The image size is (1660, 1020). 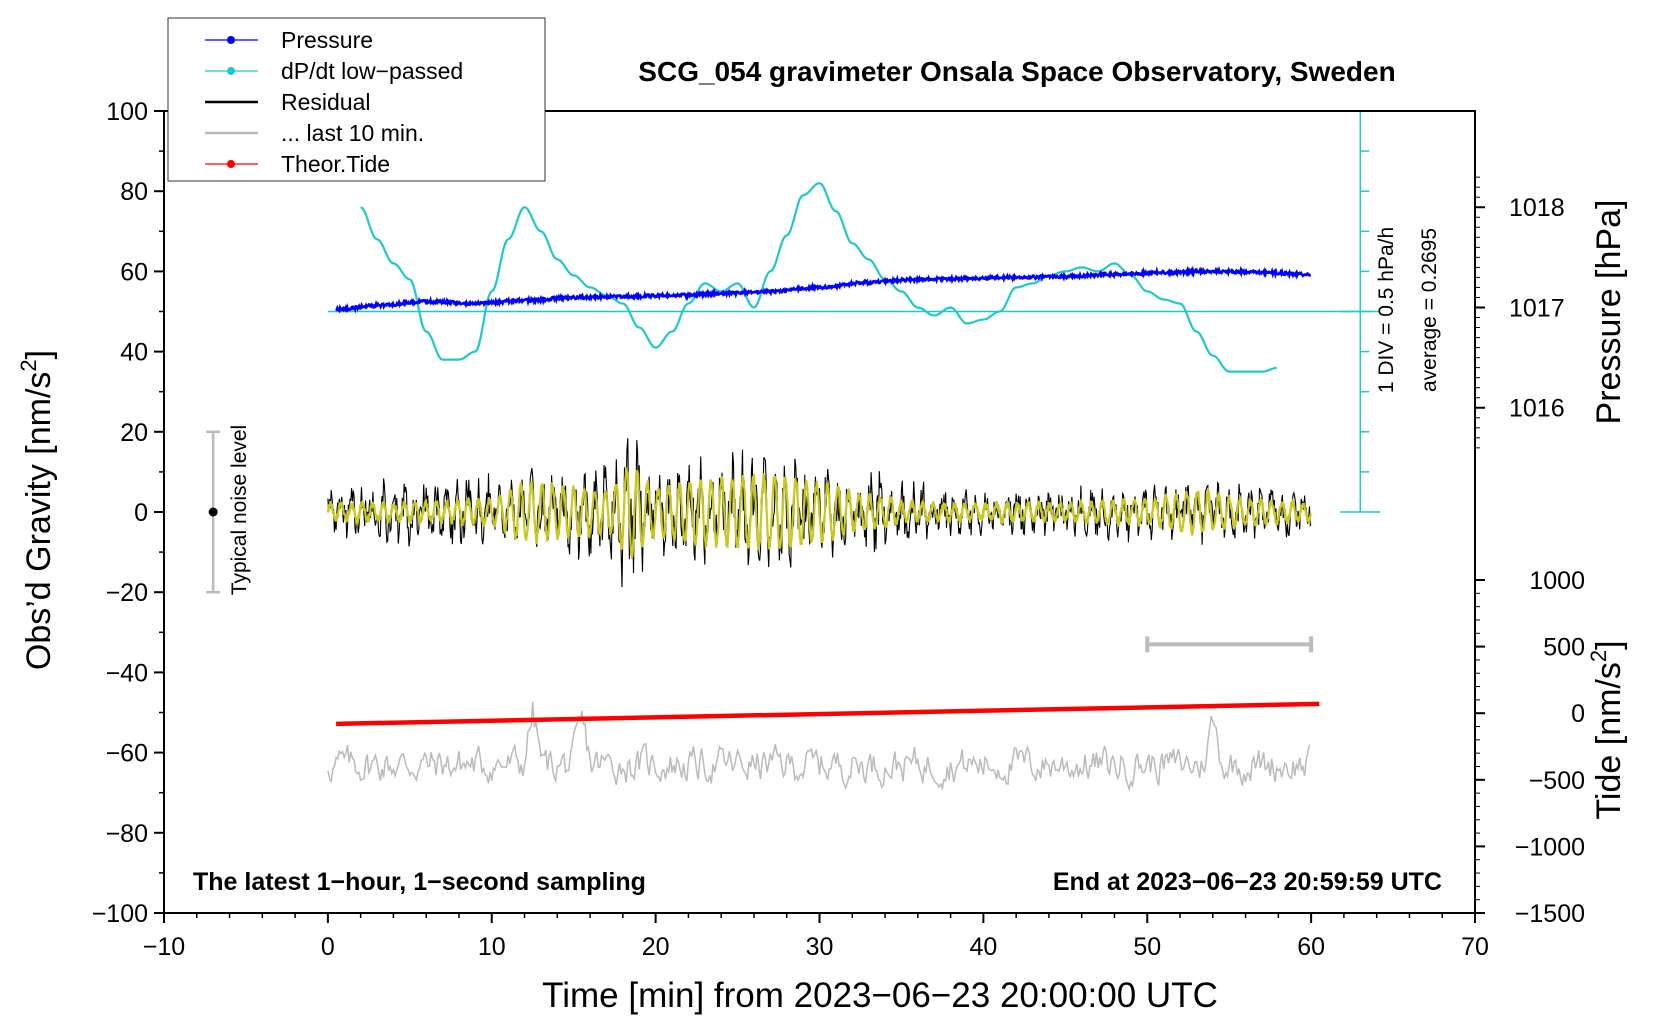 I want to click on tide-tick-label: 0, so click(x=1578, y=714).